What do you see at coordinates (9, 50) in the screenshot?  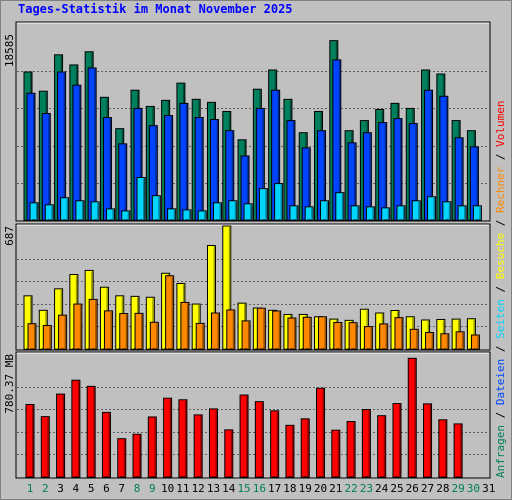 I see `y-max-label-1: 18585` at bounding box center [9, 50].